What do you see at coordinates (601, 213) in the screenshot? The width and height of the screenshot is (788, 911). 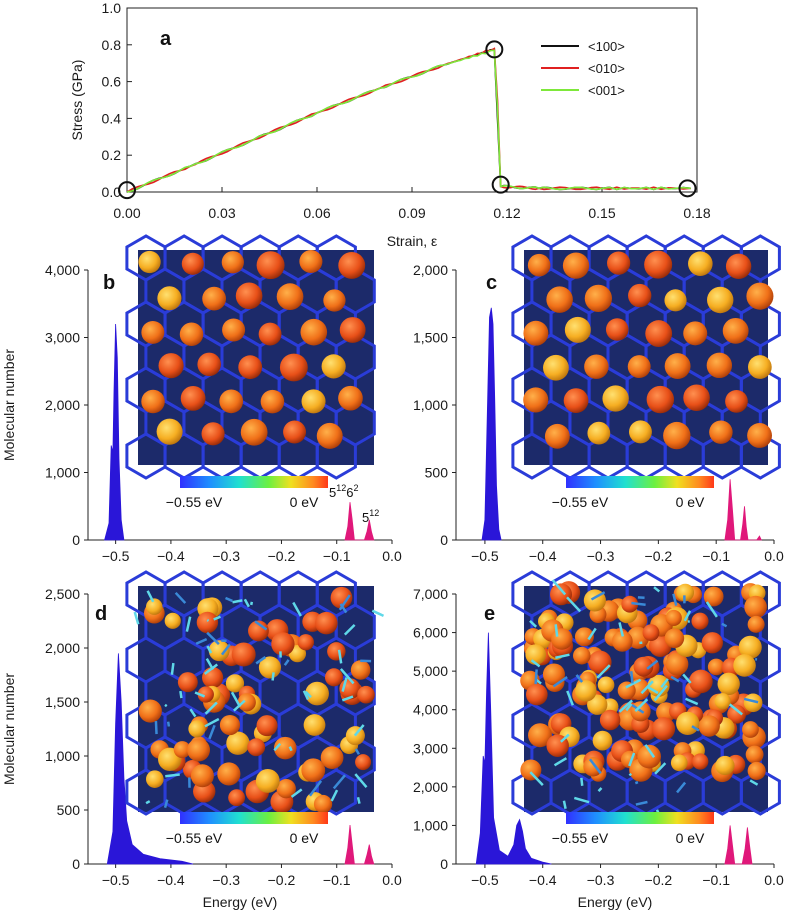 I see `x-tick-label: 0.15` at bounding box center [601, 213].